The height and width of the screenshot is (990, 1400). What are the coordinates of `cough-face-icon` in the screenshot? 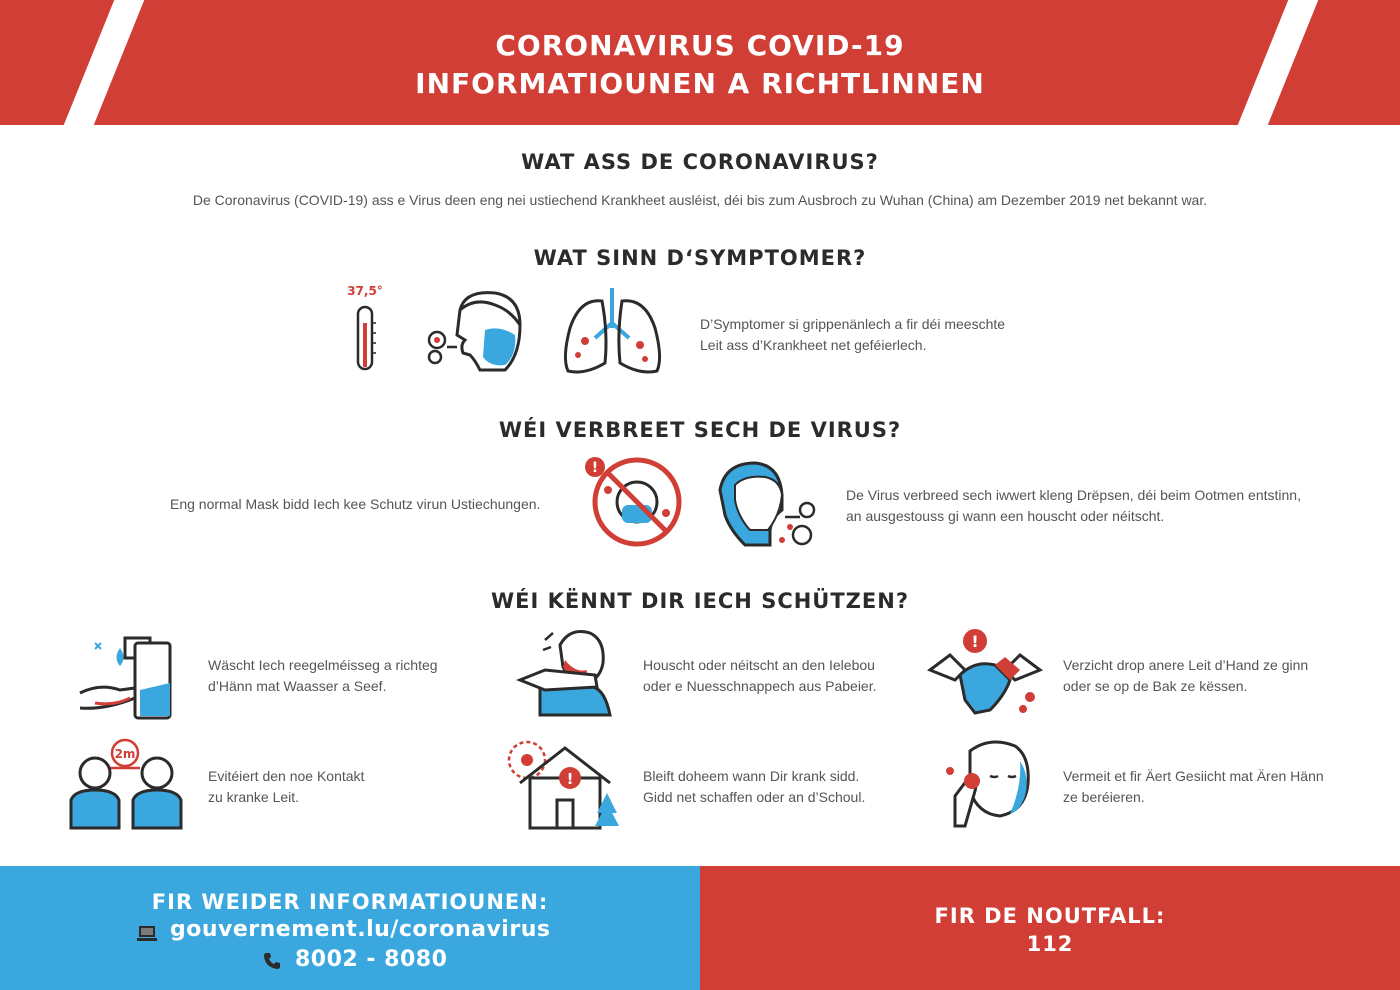 It's located at (477, 330).